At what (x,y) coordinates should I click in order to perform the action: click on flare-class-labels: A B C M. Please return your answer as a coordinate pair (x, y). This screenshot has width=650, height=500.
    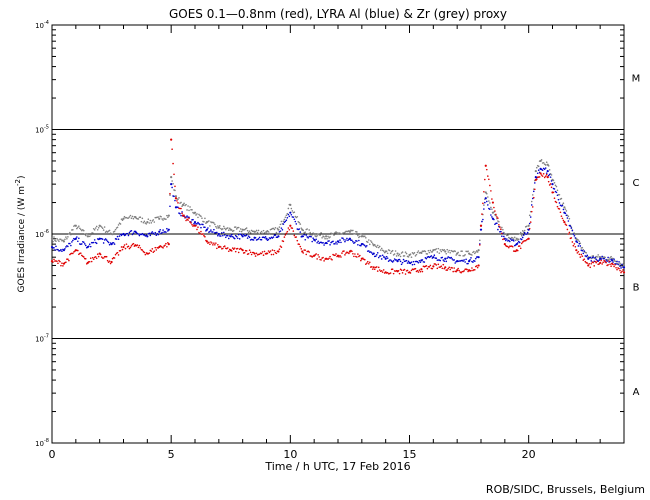
    Looking at the image, I should click on (636, 235).